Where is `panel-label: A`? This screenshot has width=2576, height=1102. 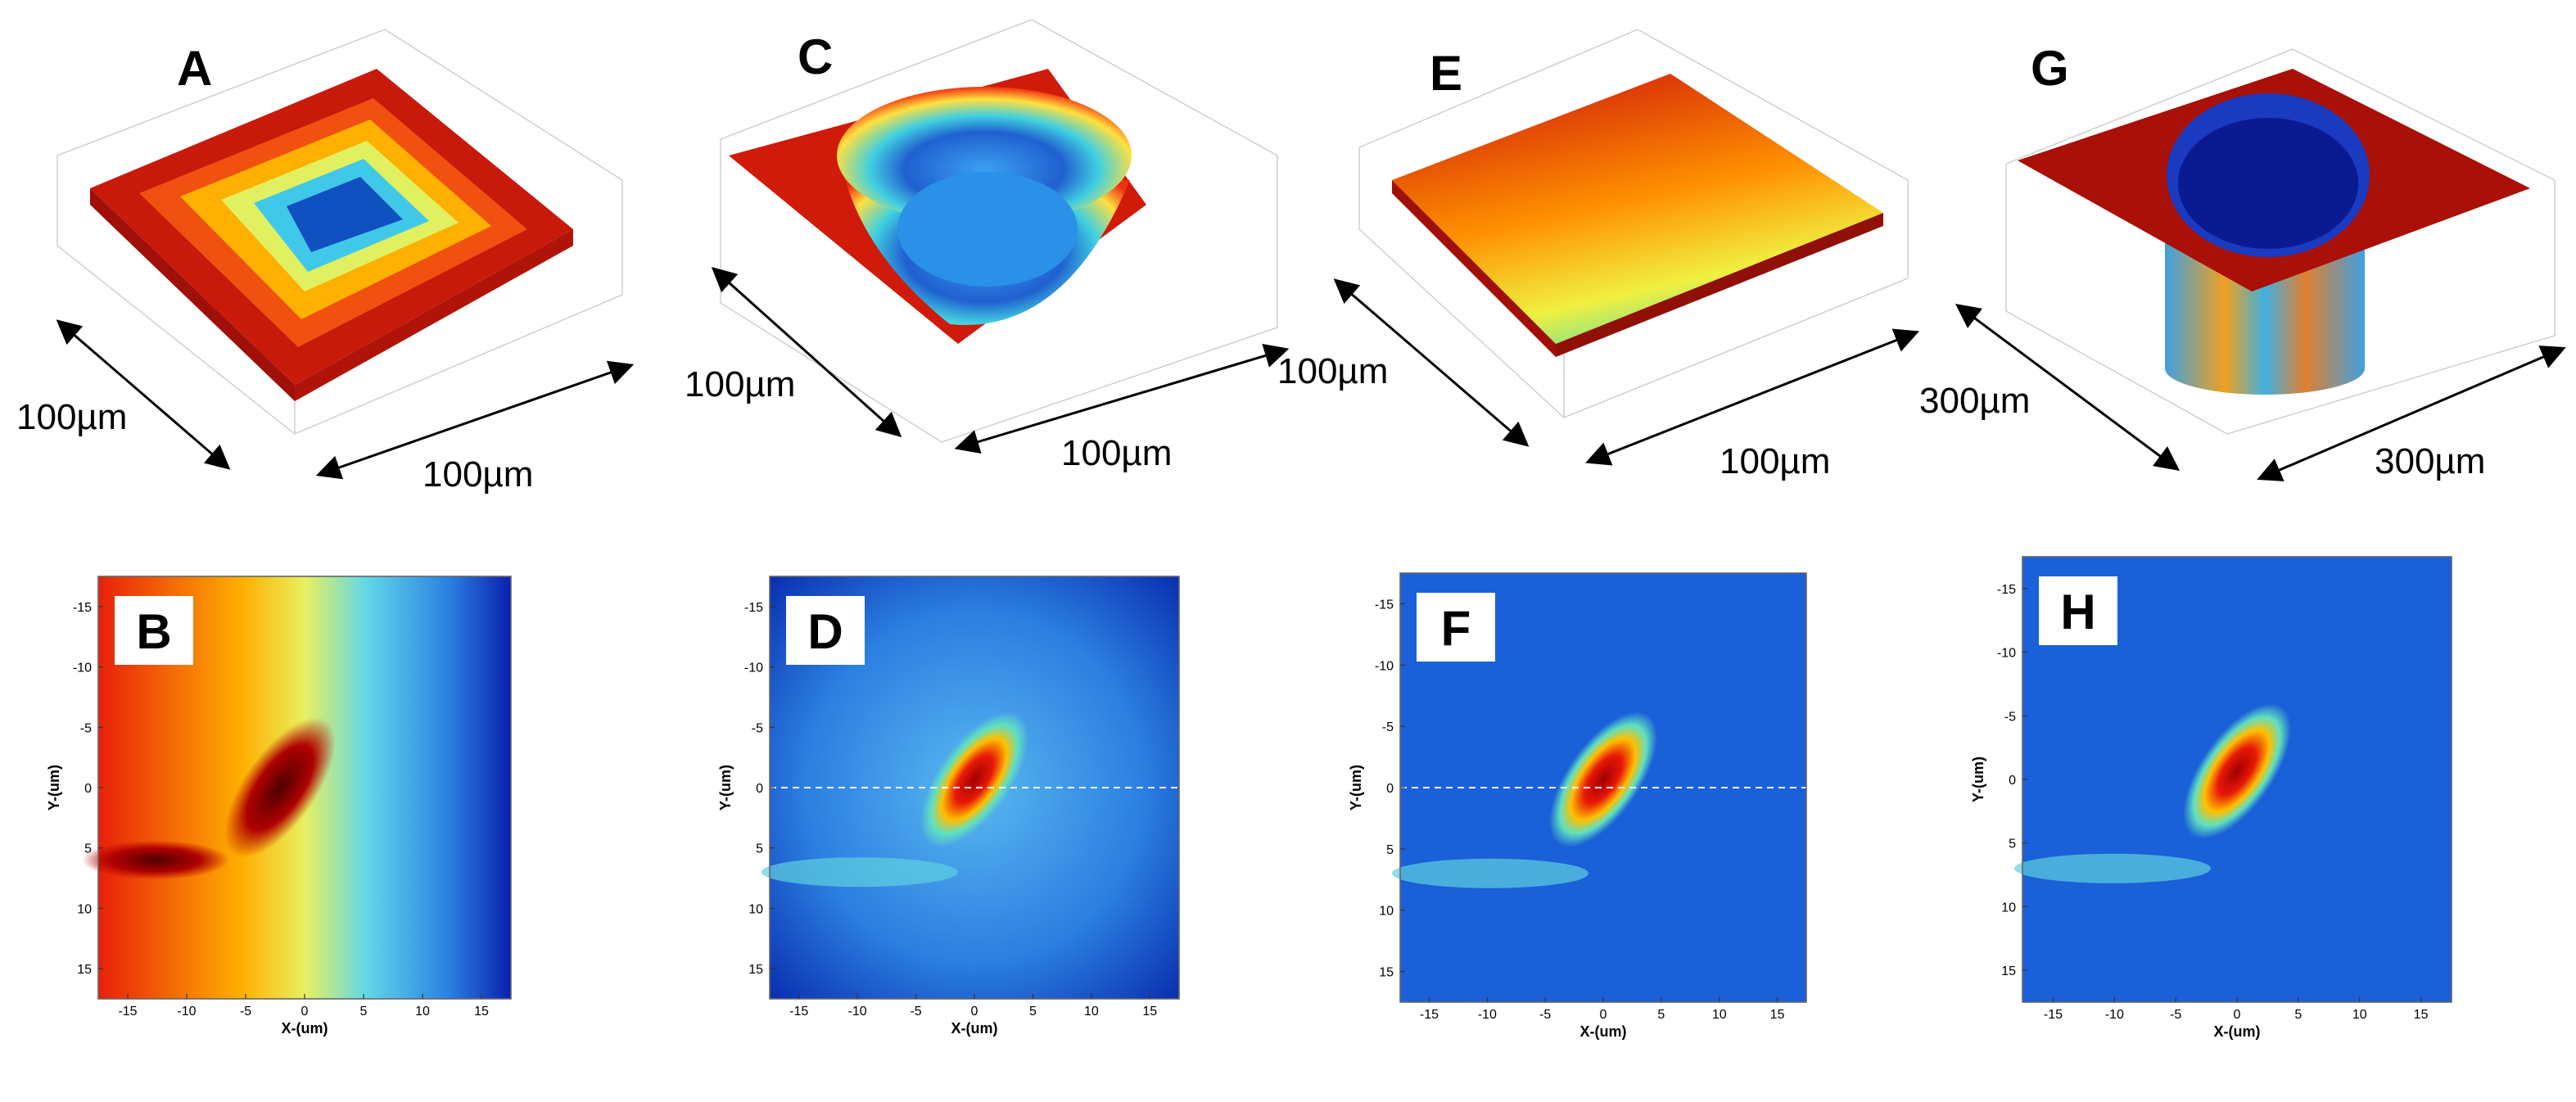 panel-label: A is located at coordinates (194, 68).